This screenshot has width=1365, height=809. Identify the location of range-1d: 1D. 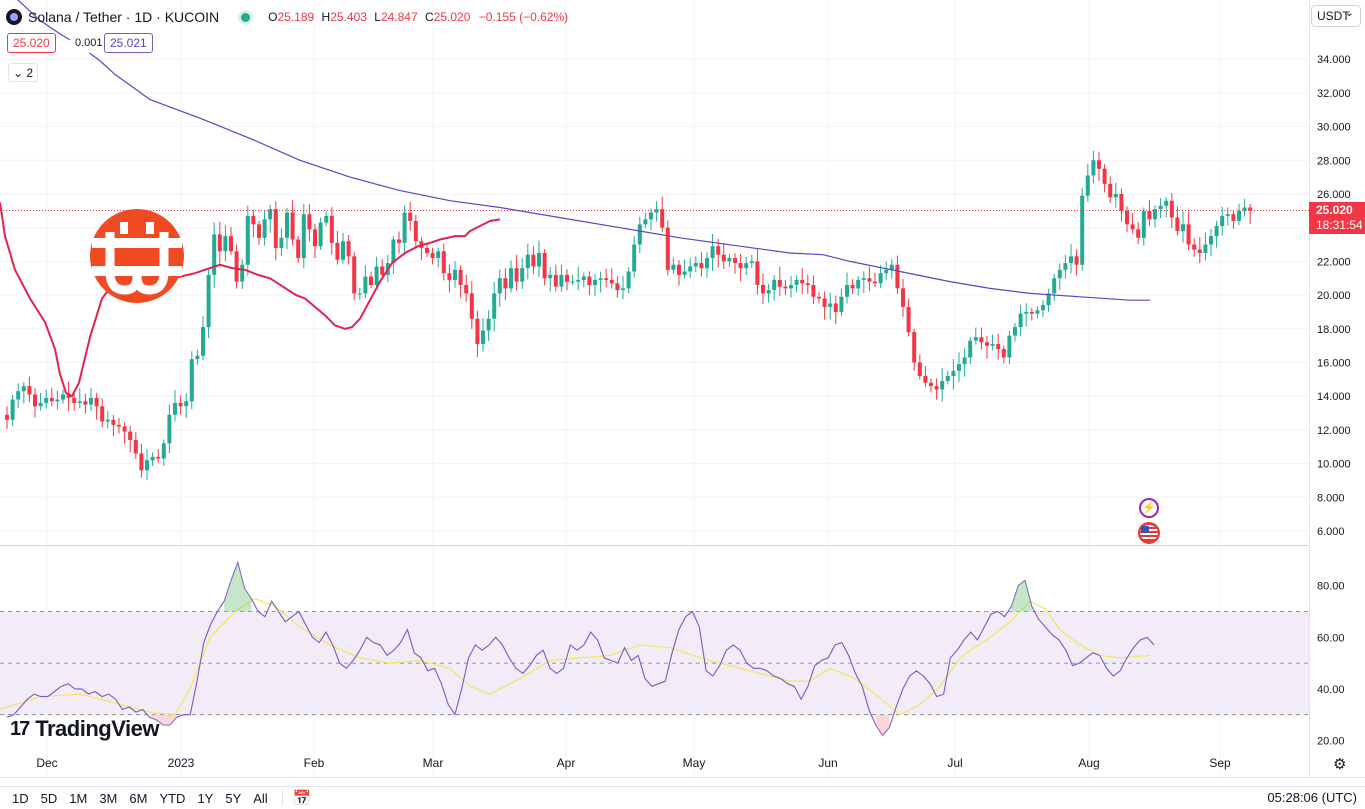
(20, 798).